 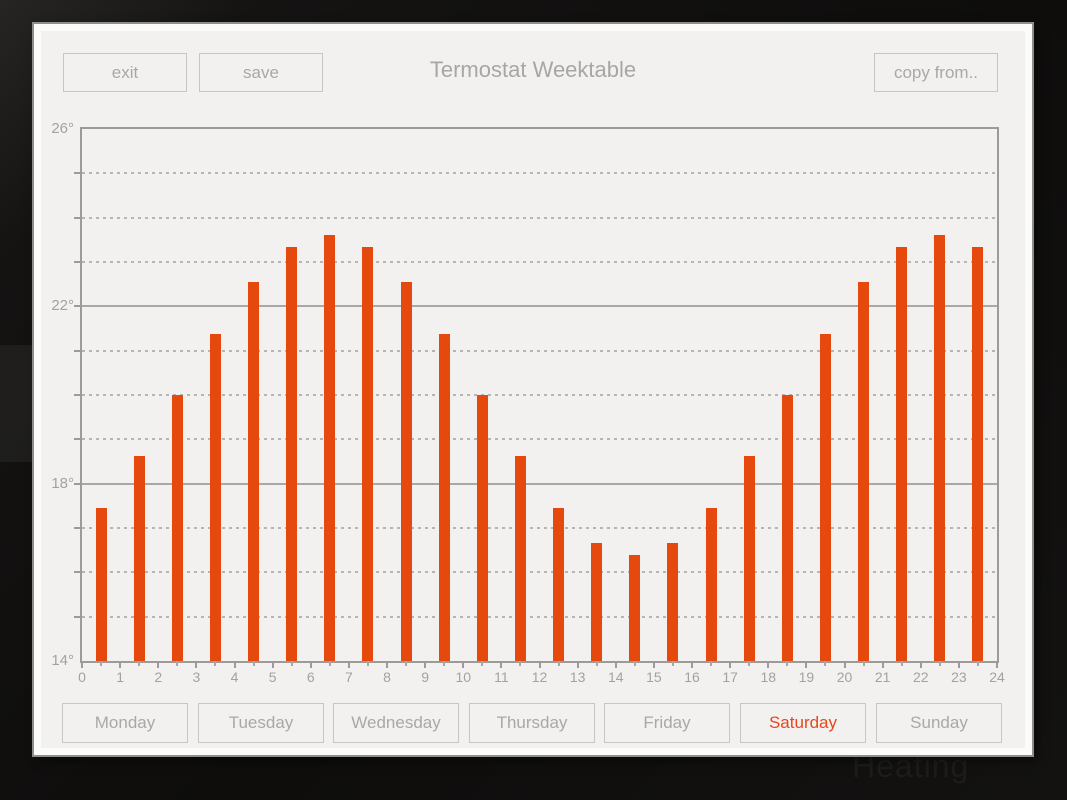 What do you see at coordinates (533, 69) in the screenshot?
I see `page-title: Termostat Weektable` at bounding box center [533, 69].